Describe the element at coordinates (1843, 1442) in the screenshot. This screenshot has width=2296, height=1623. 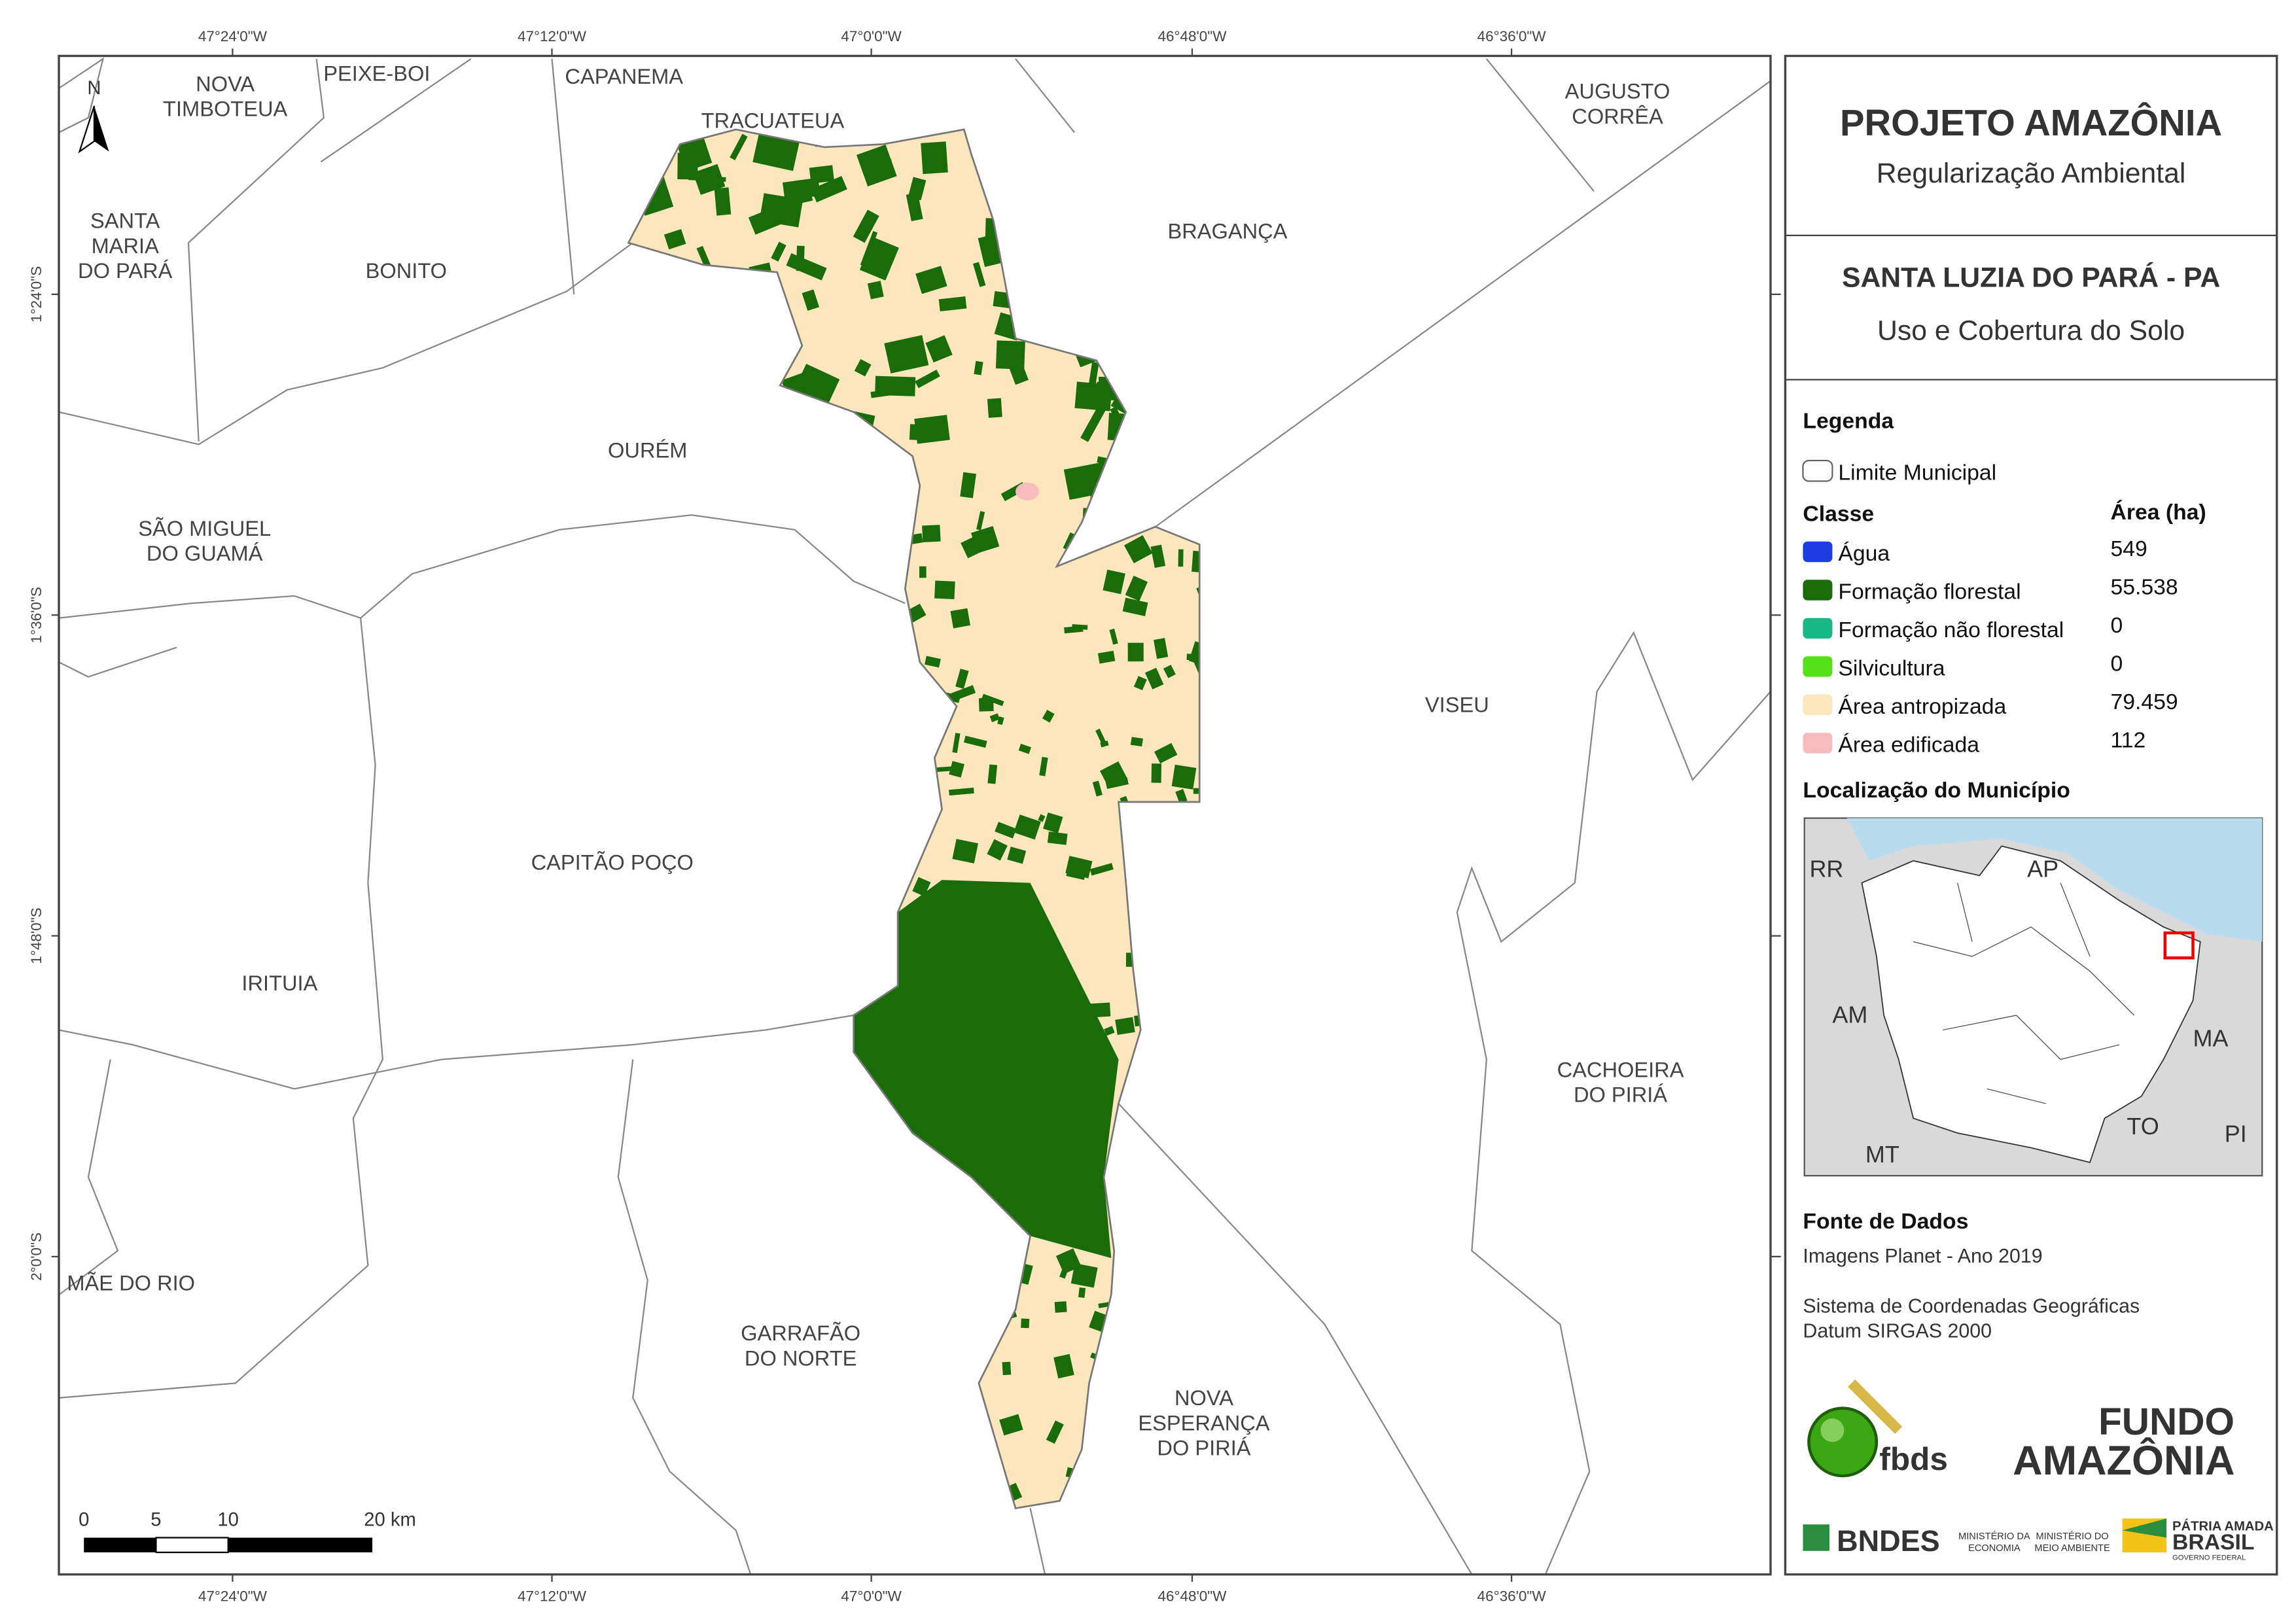
I see `fbds-logo` at that location.